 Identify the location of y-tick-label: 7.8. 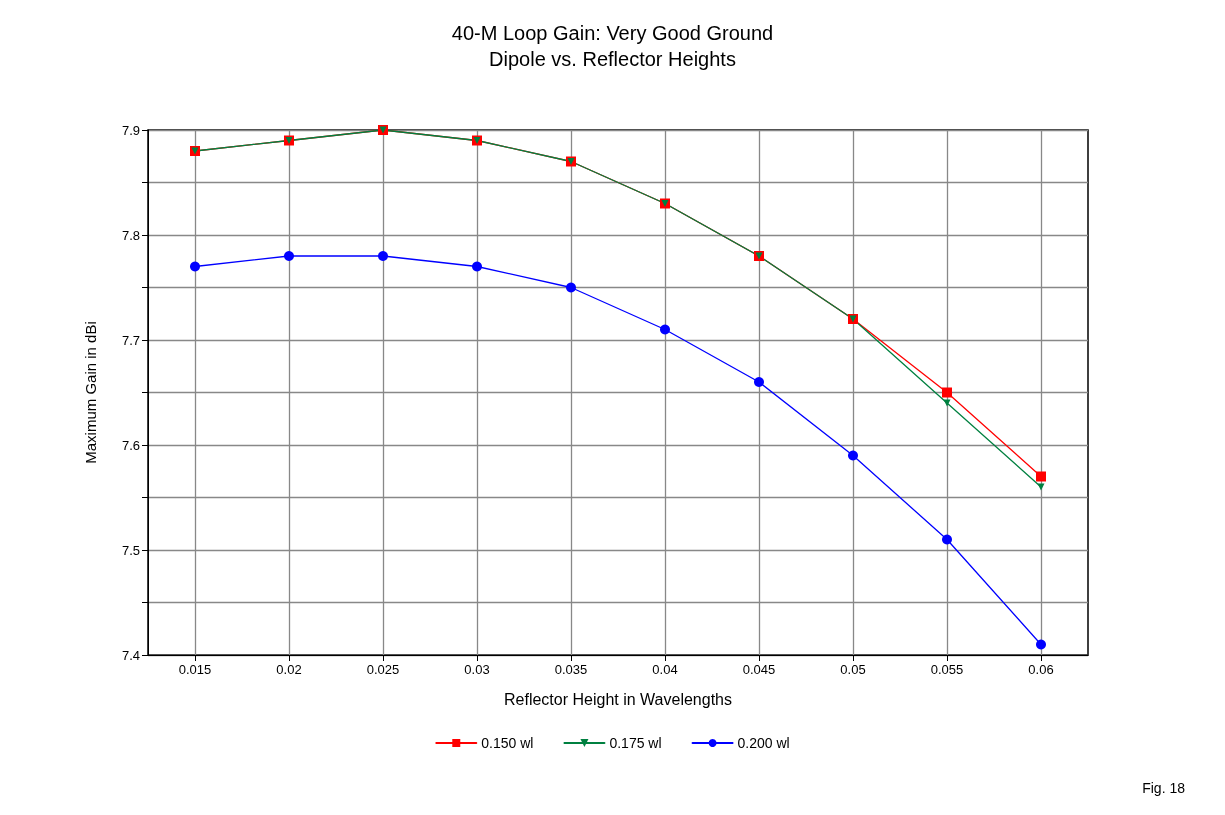
(130, 235).